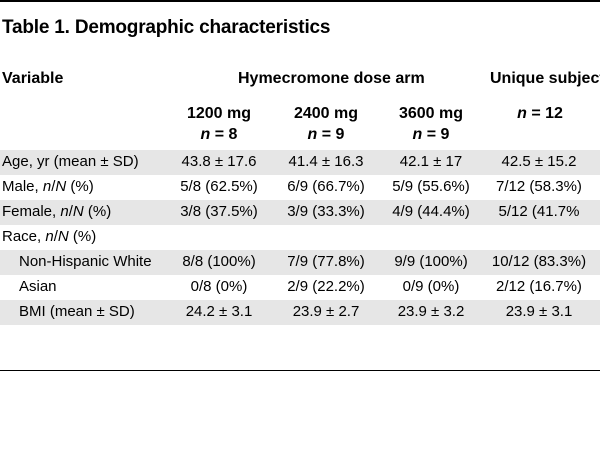  Describe the element at coordinates (431, 113) in the screenshot. I see `dose-label: 3600 mg` at that location.